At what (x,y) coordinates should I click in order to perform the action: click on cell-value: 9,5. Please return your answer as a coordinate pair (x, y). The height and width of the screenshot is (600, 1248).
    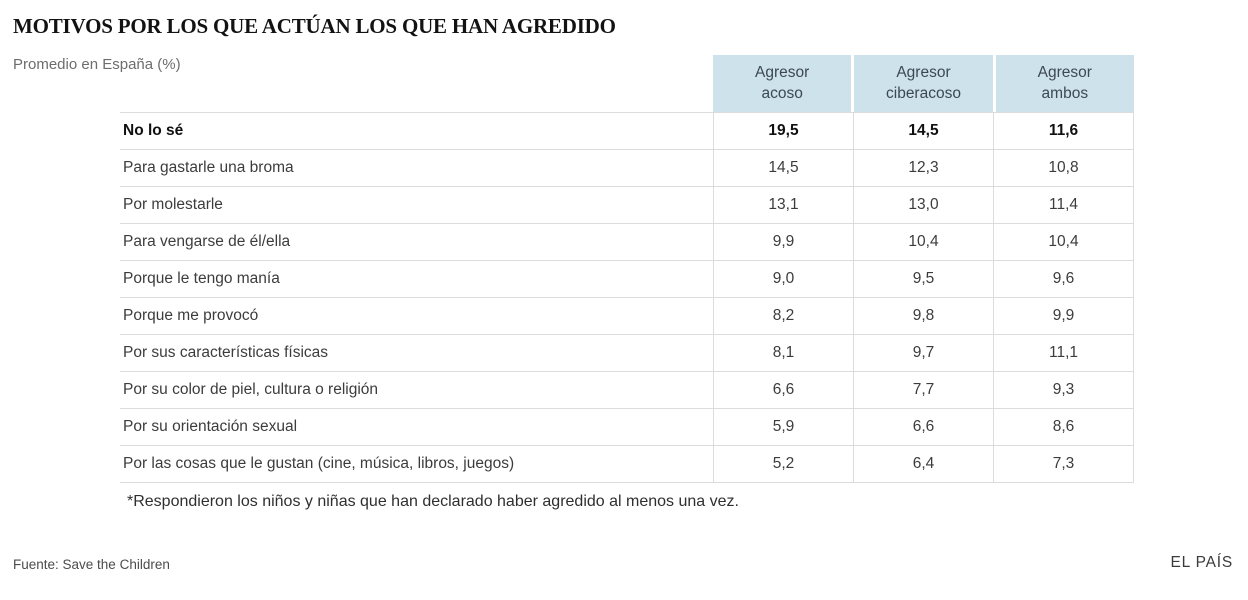
    Looking at the image, I should click on (923, 279).